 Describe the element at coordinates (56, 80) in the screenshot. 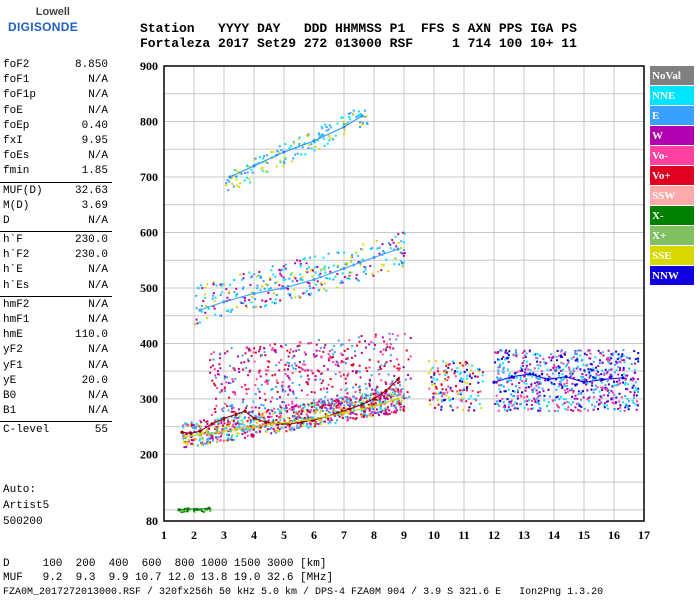

I see `param-row: foF1 N/A` at that location.